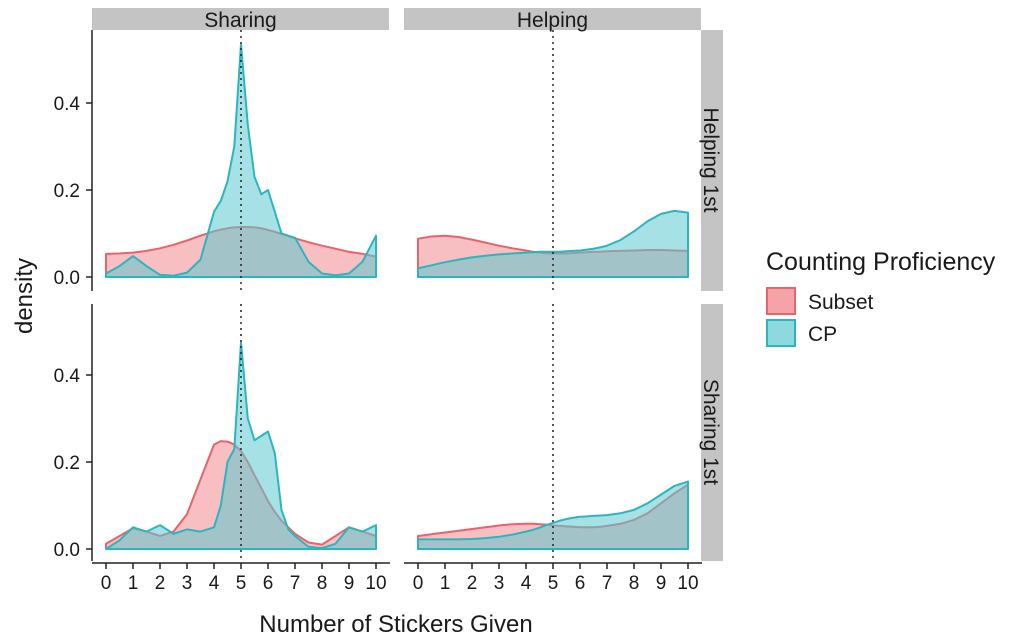  I want to click on legend: Counting Proficiency Subset CP, so click(881, 297).